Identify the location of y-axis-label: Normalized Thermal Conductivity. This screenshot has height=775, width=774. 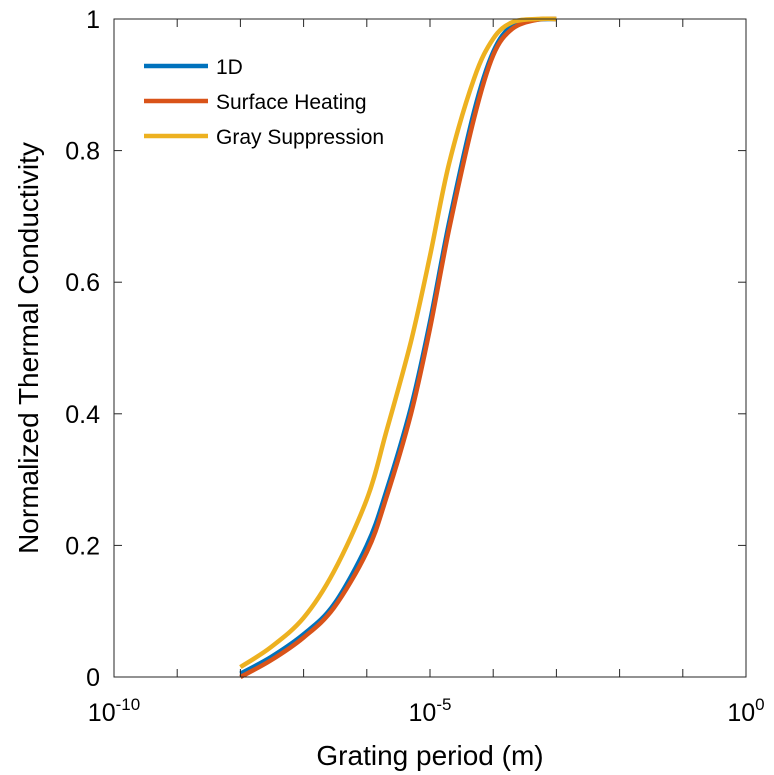
(28, 348).